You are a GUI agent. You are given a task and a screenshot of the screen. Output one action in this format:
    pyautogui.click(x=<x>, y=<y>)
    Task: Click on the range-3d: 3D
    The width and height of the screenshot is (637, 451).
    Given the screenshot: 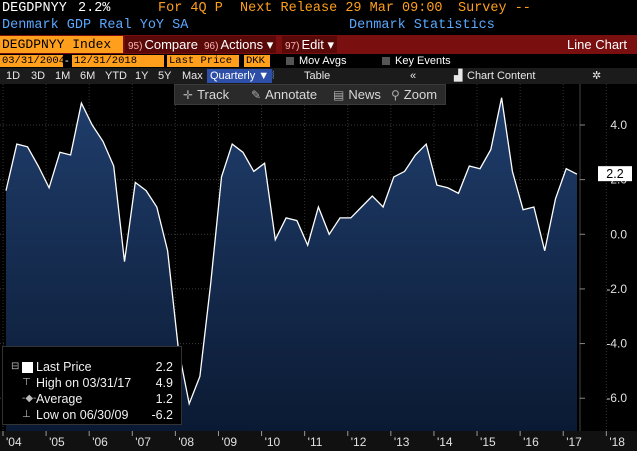 What is the action you would take?
    pyautogui.click(x=38, y=76)
    